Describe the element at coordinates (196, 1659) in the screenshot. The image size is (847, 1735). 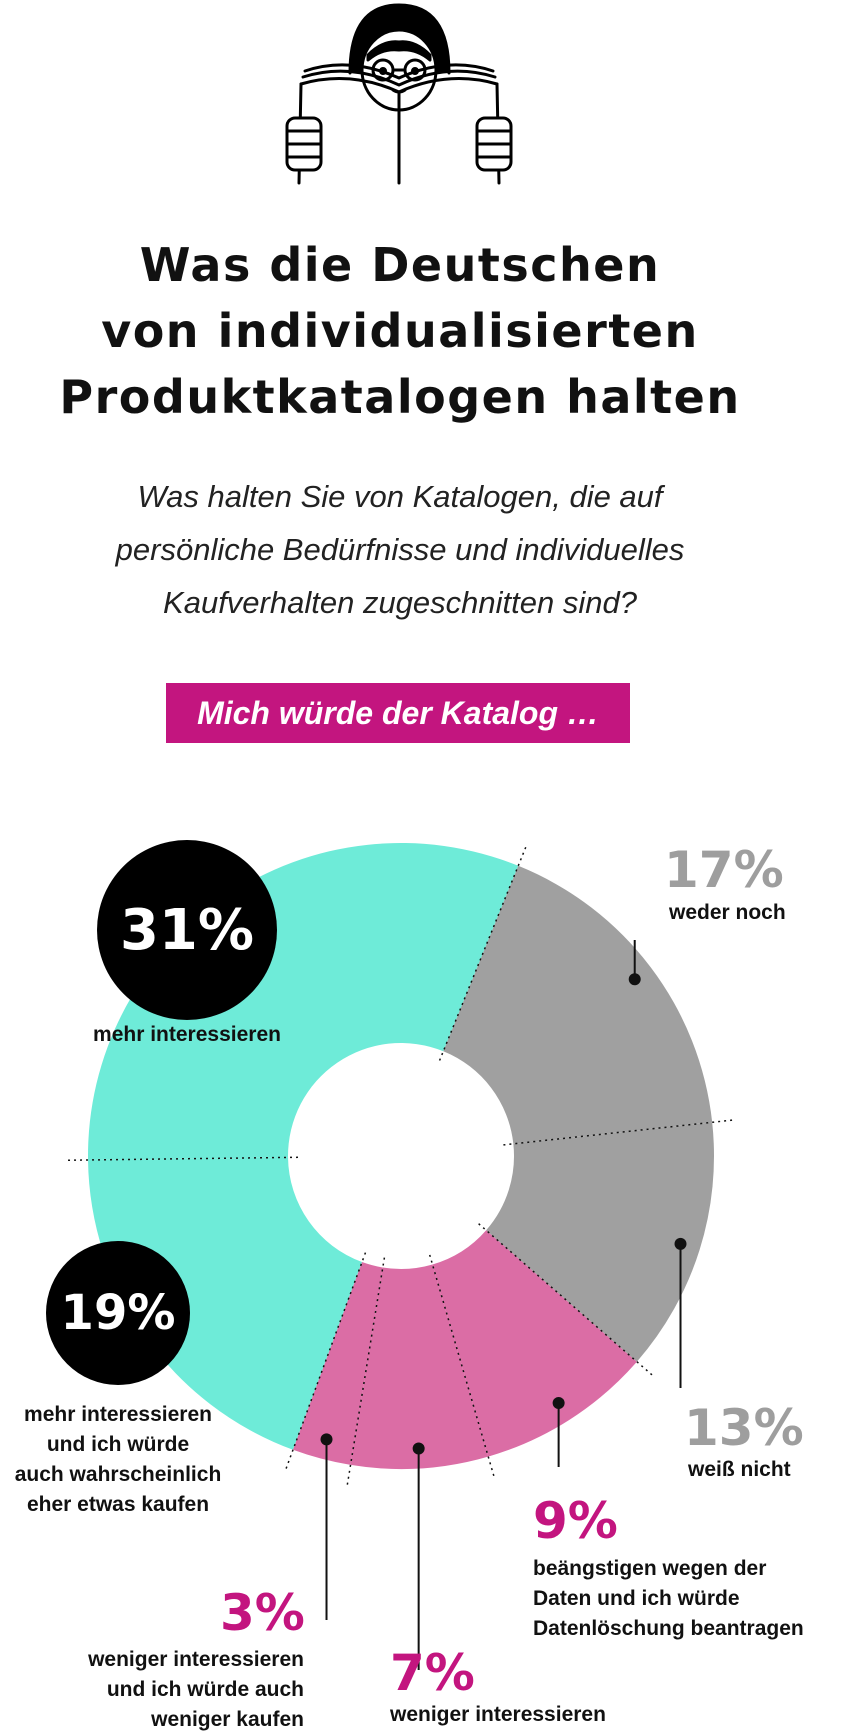
I see `label-3-line-1: weniger interessieren` at that location.